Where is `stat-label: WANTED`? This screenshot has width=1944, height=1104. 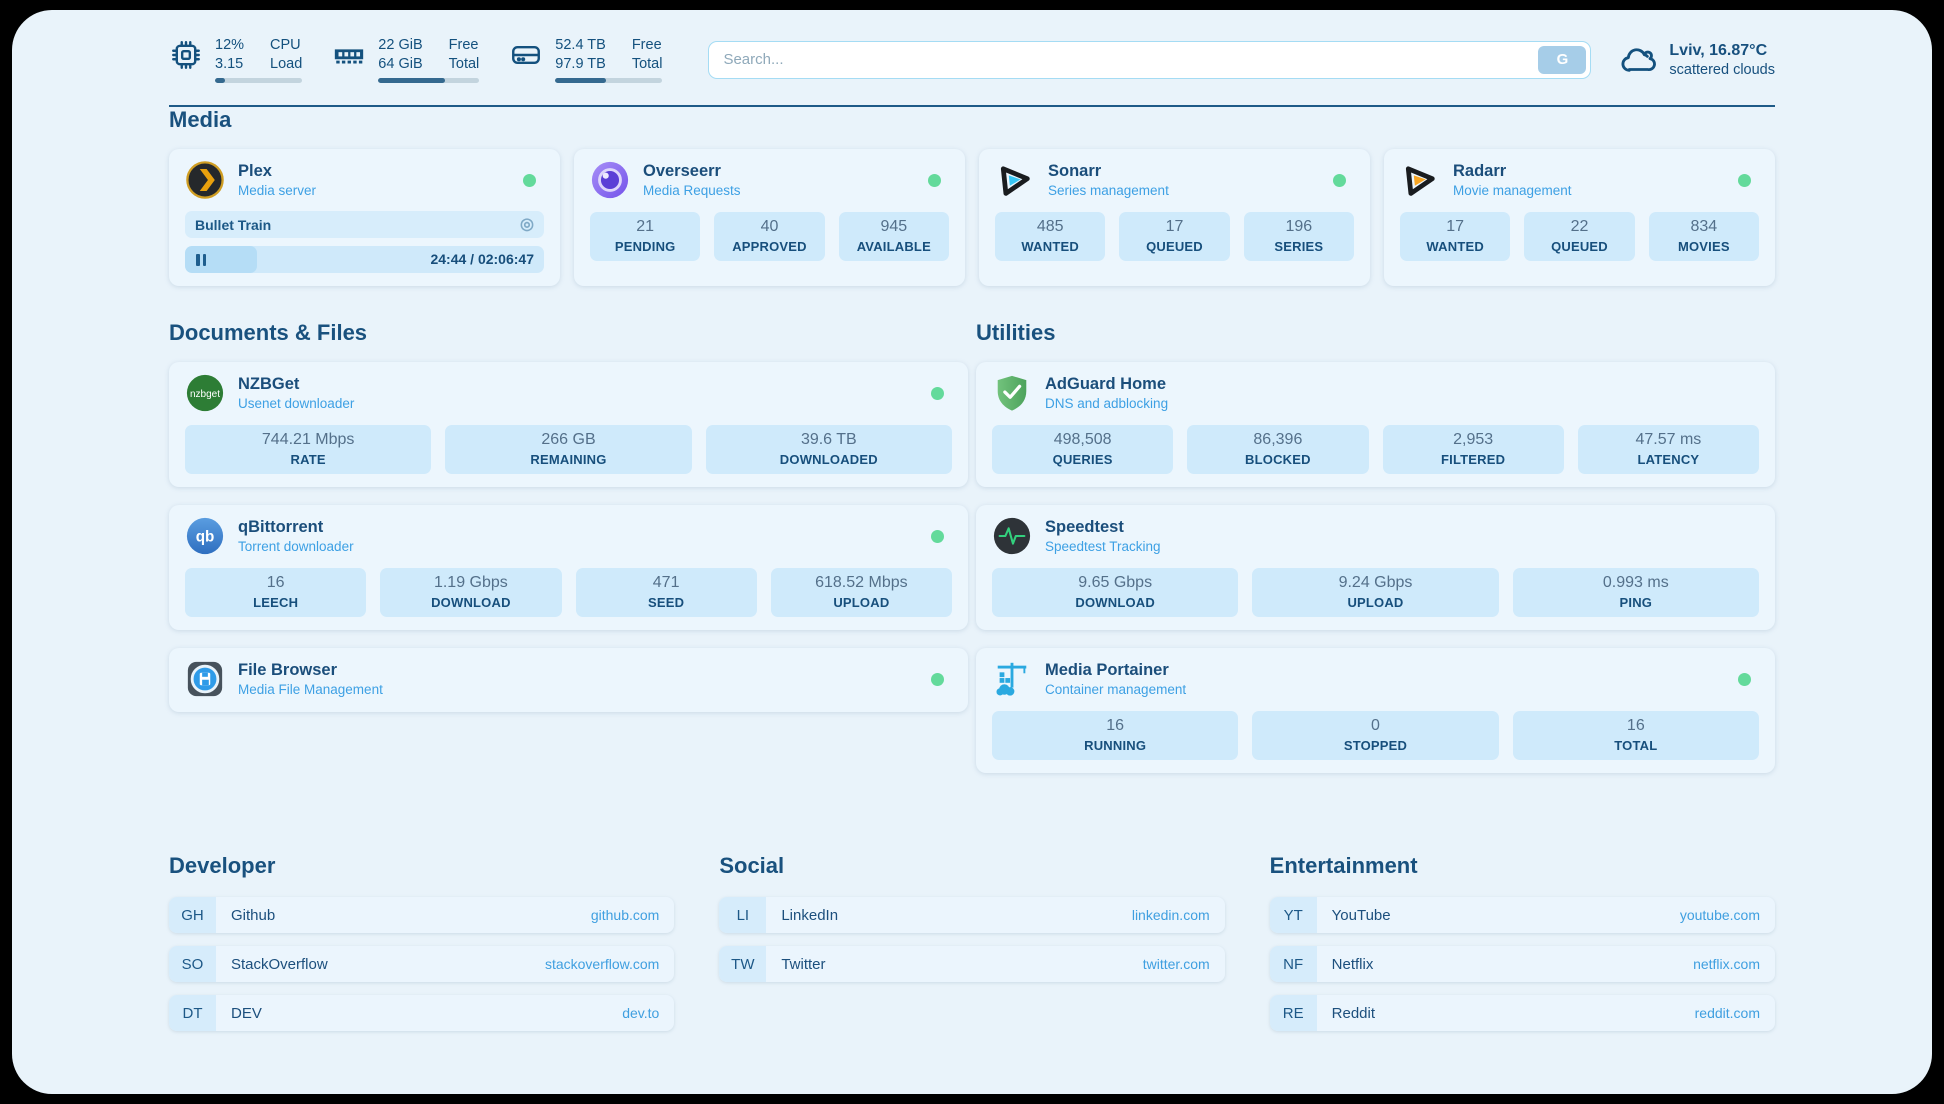 stat-label: WANTED is located at coordinates (1455, 246).